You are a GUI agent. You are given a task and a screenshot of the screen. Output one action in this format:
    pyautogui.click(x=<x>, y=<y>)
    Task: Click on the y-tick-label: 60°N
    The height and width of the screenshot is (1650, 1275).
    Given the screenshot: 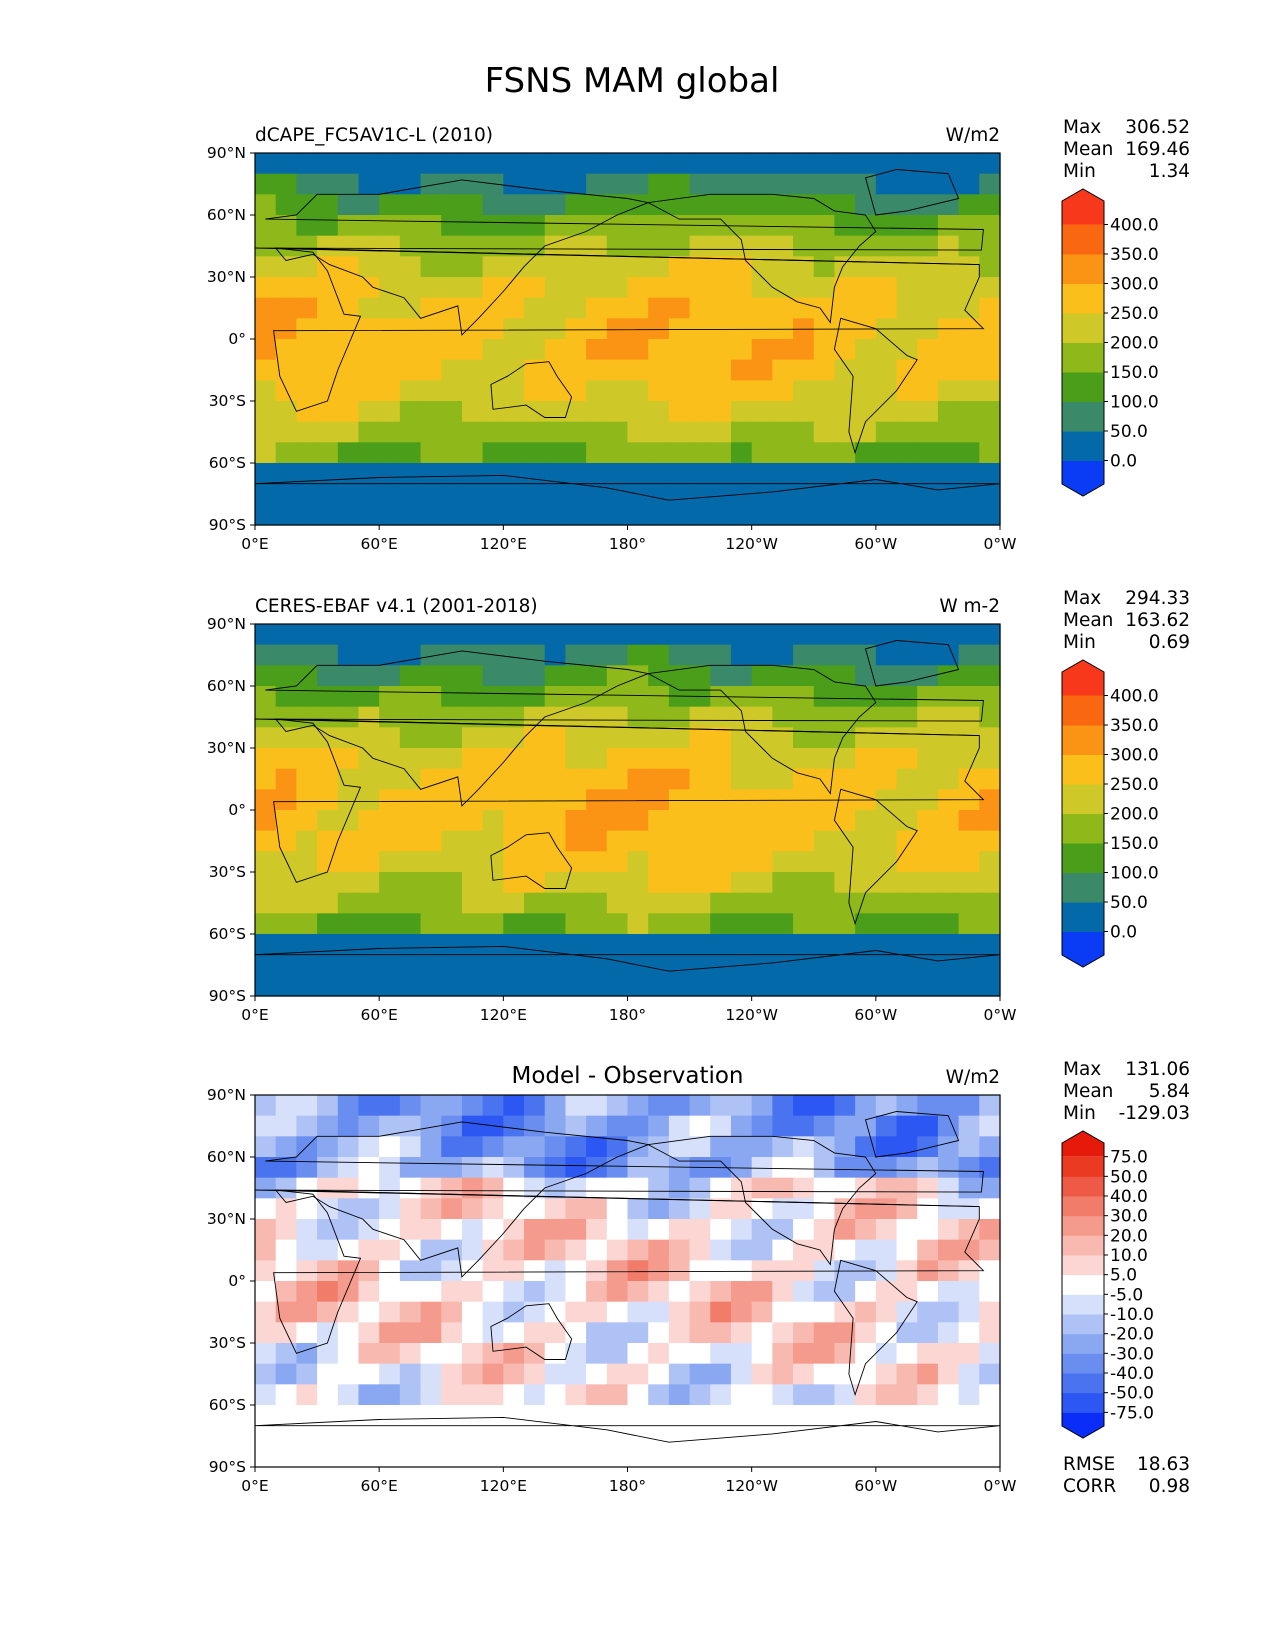 What is the action you would take?
    pyautogui.click(x=226, y=215)
    